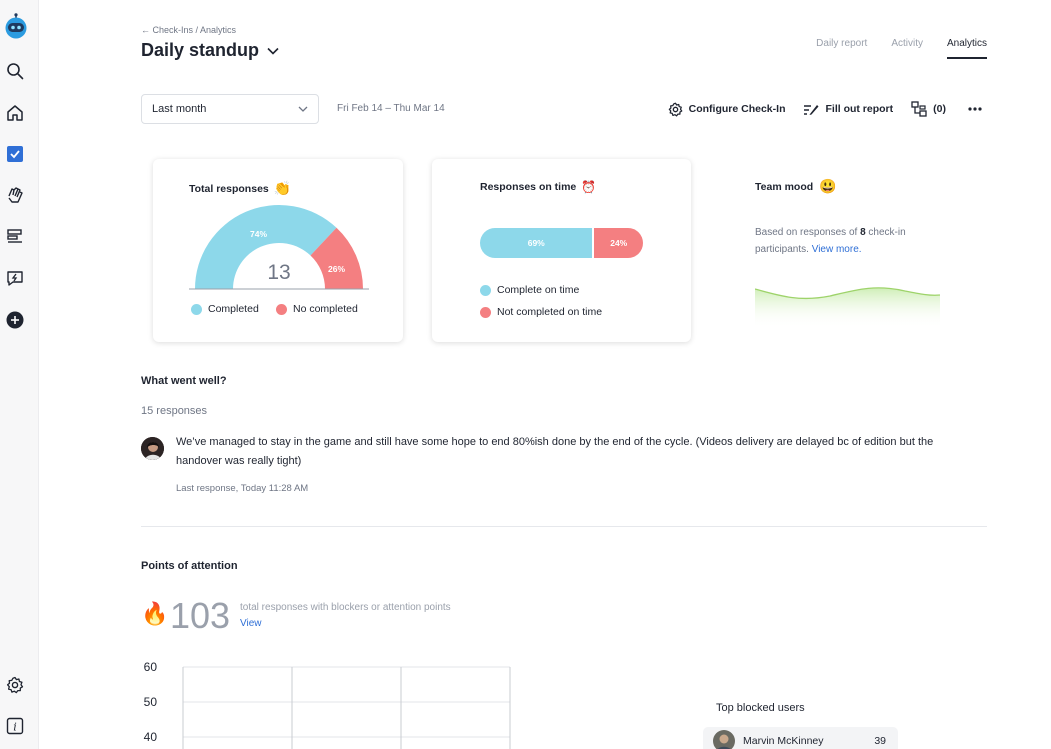 Image resolution: width=1051 pixels, height=749 pixels. I want to click on last-response-time: Last response, Today 11:28 AM, so click(242, 488).